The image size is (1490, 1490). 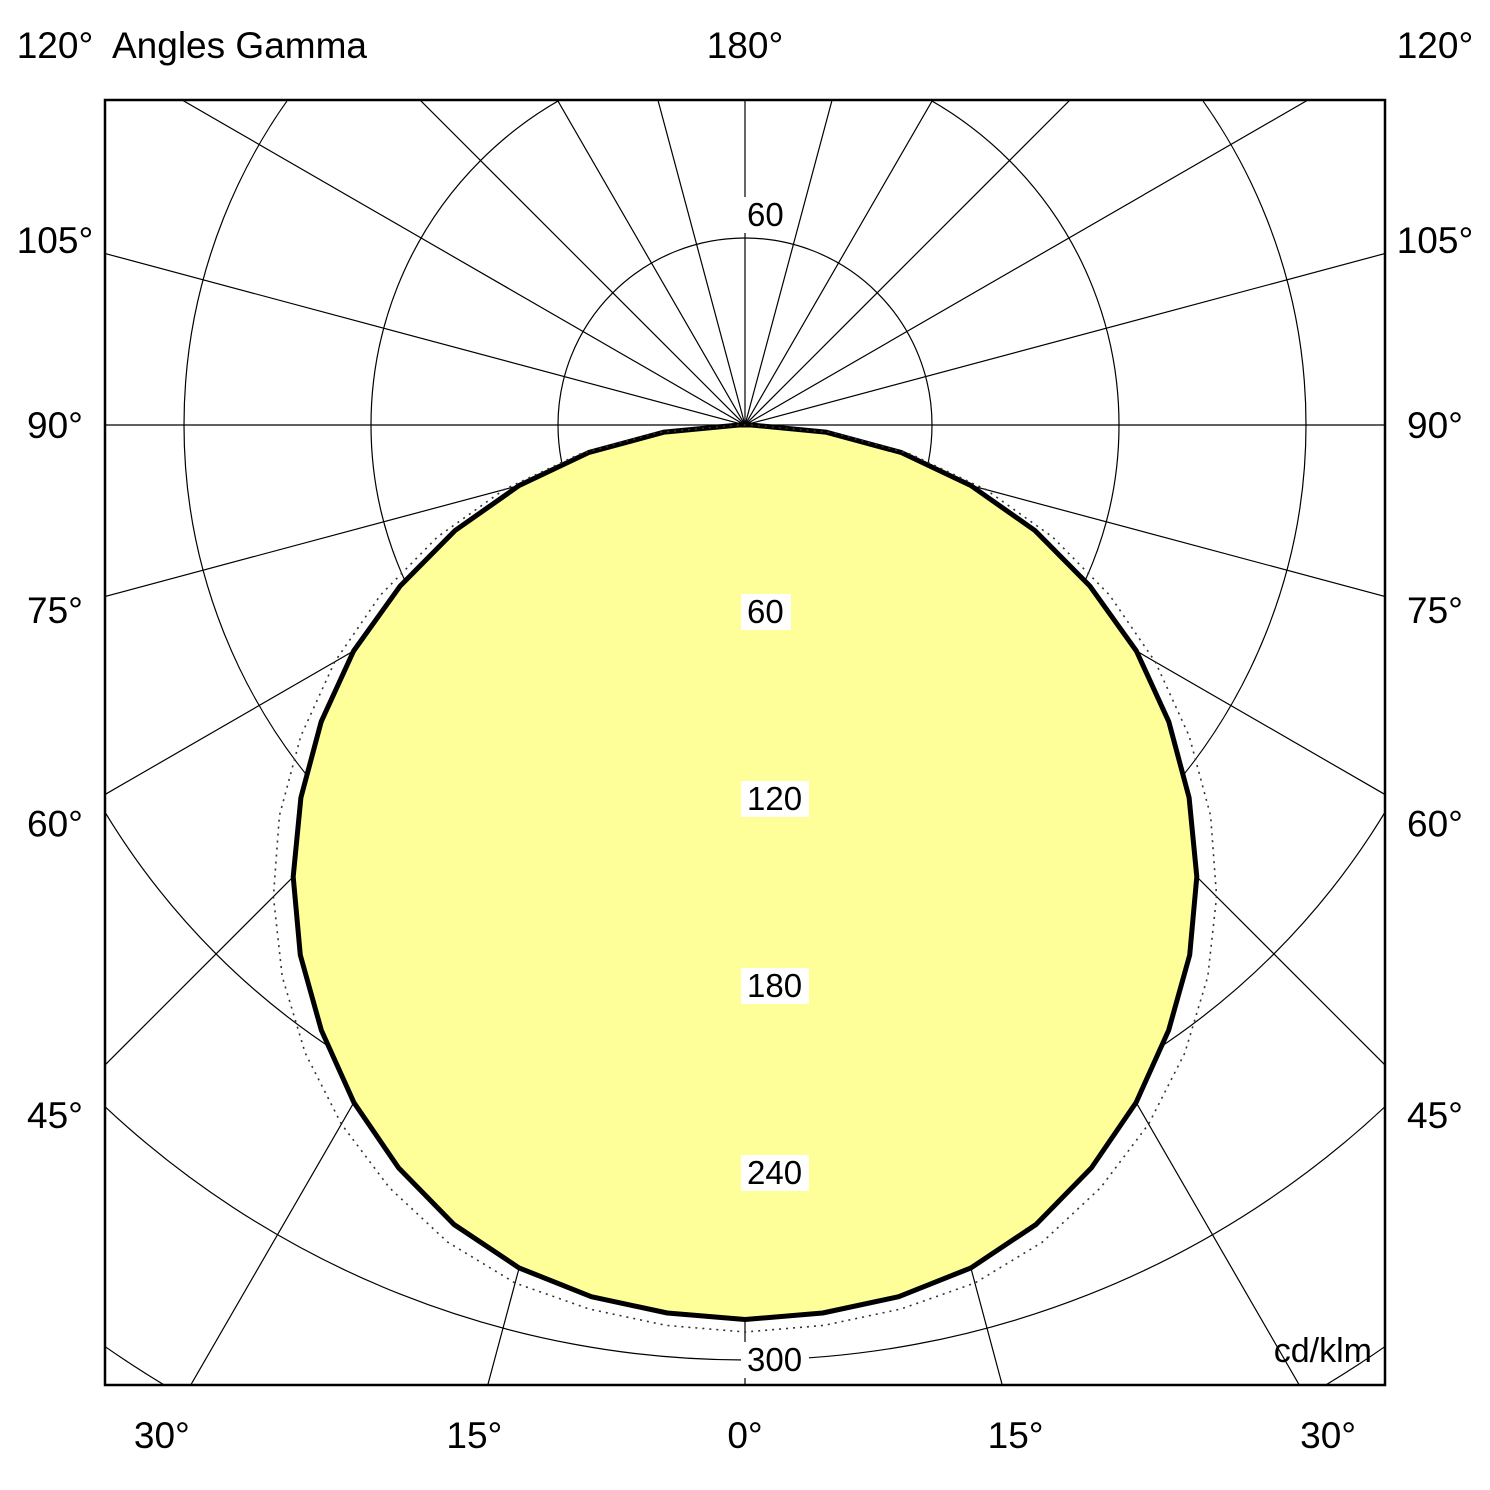 I want to click on gamma-label-left: 45°, so click(x=55, y=1115).